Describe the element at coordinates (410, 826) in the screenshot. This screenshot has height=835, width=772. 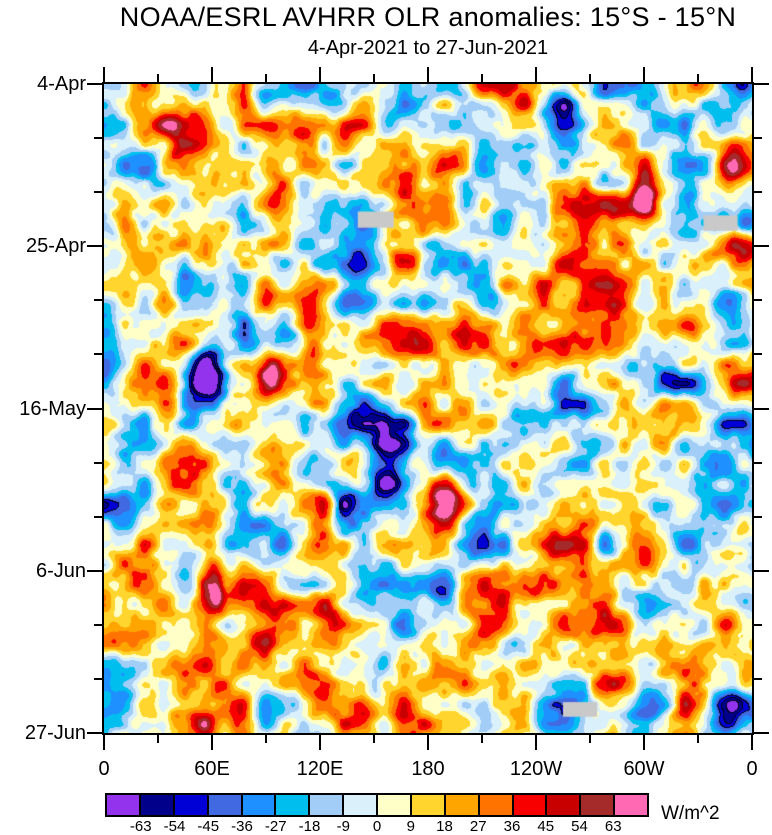
I see `colorbar-tick-label: 9` at that location.